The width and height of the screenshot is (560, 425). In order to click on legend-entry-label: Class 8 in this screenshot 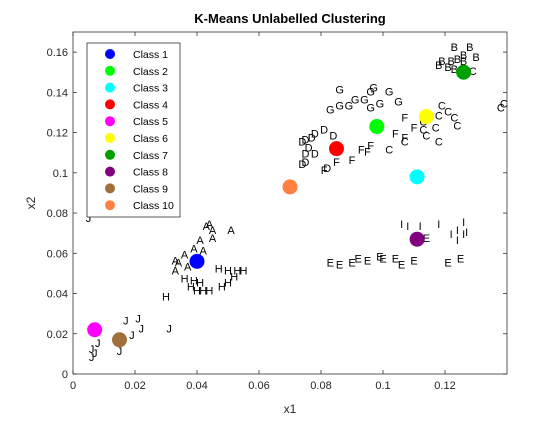, I will do `click(150, 173)`.